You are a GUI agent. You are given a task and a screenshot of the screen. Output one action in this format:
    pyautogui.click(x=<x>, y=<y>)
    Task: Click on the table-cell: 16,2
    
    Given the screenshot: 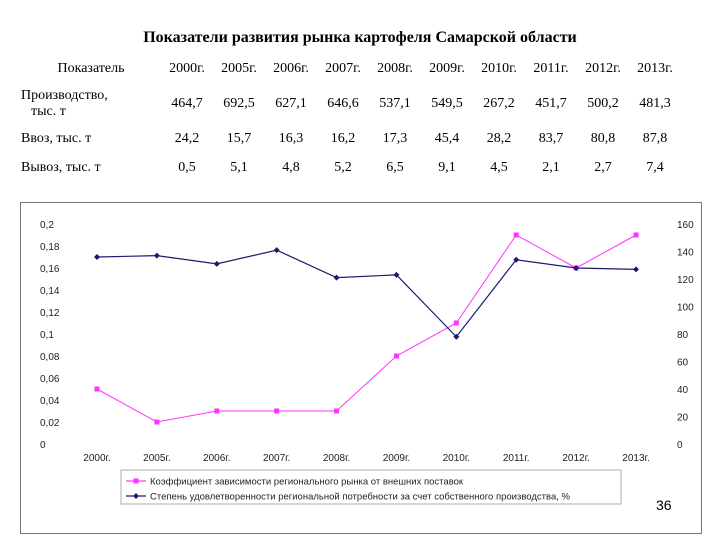 What is the action you would take?
    pyautogui.click(x=343, y=138)
    